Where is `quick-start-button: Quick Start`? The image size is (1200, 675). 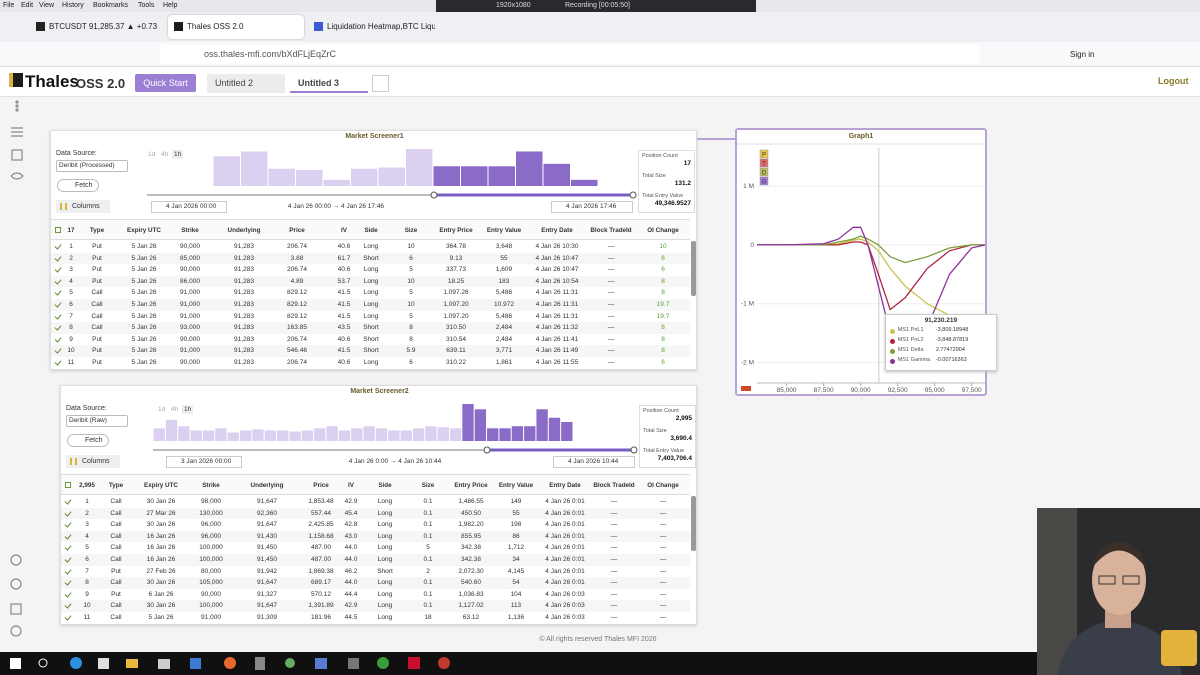
quick-start-button: Quick Start is located at coordinates (165, 83).